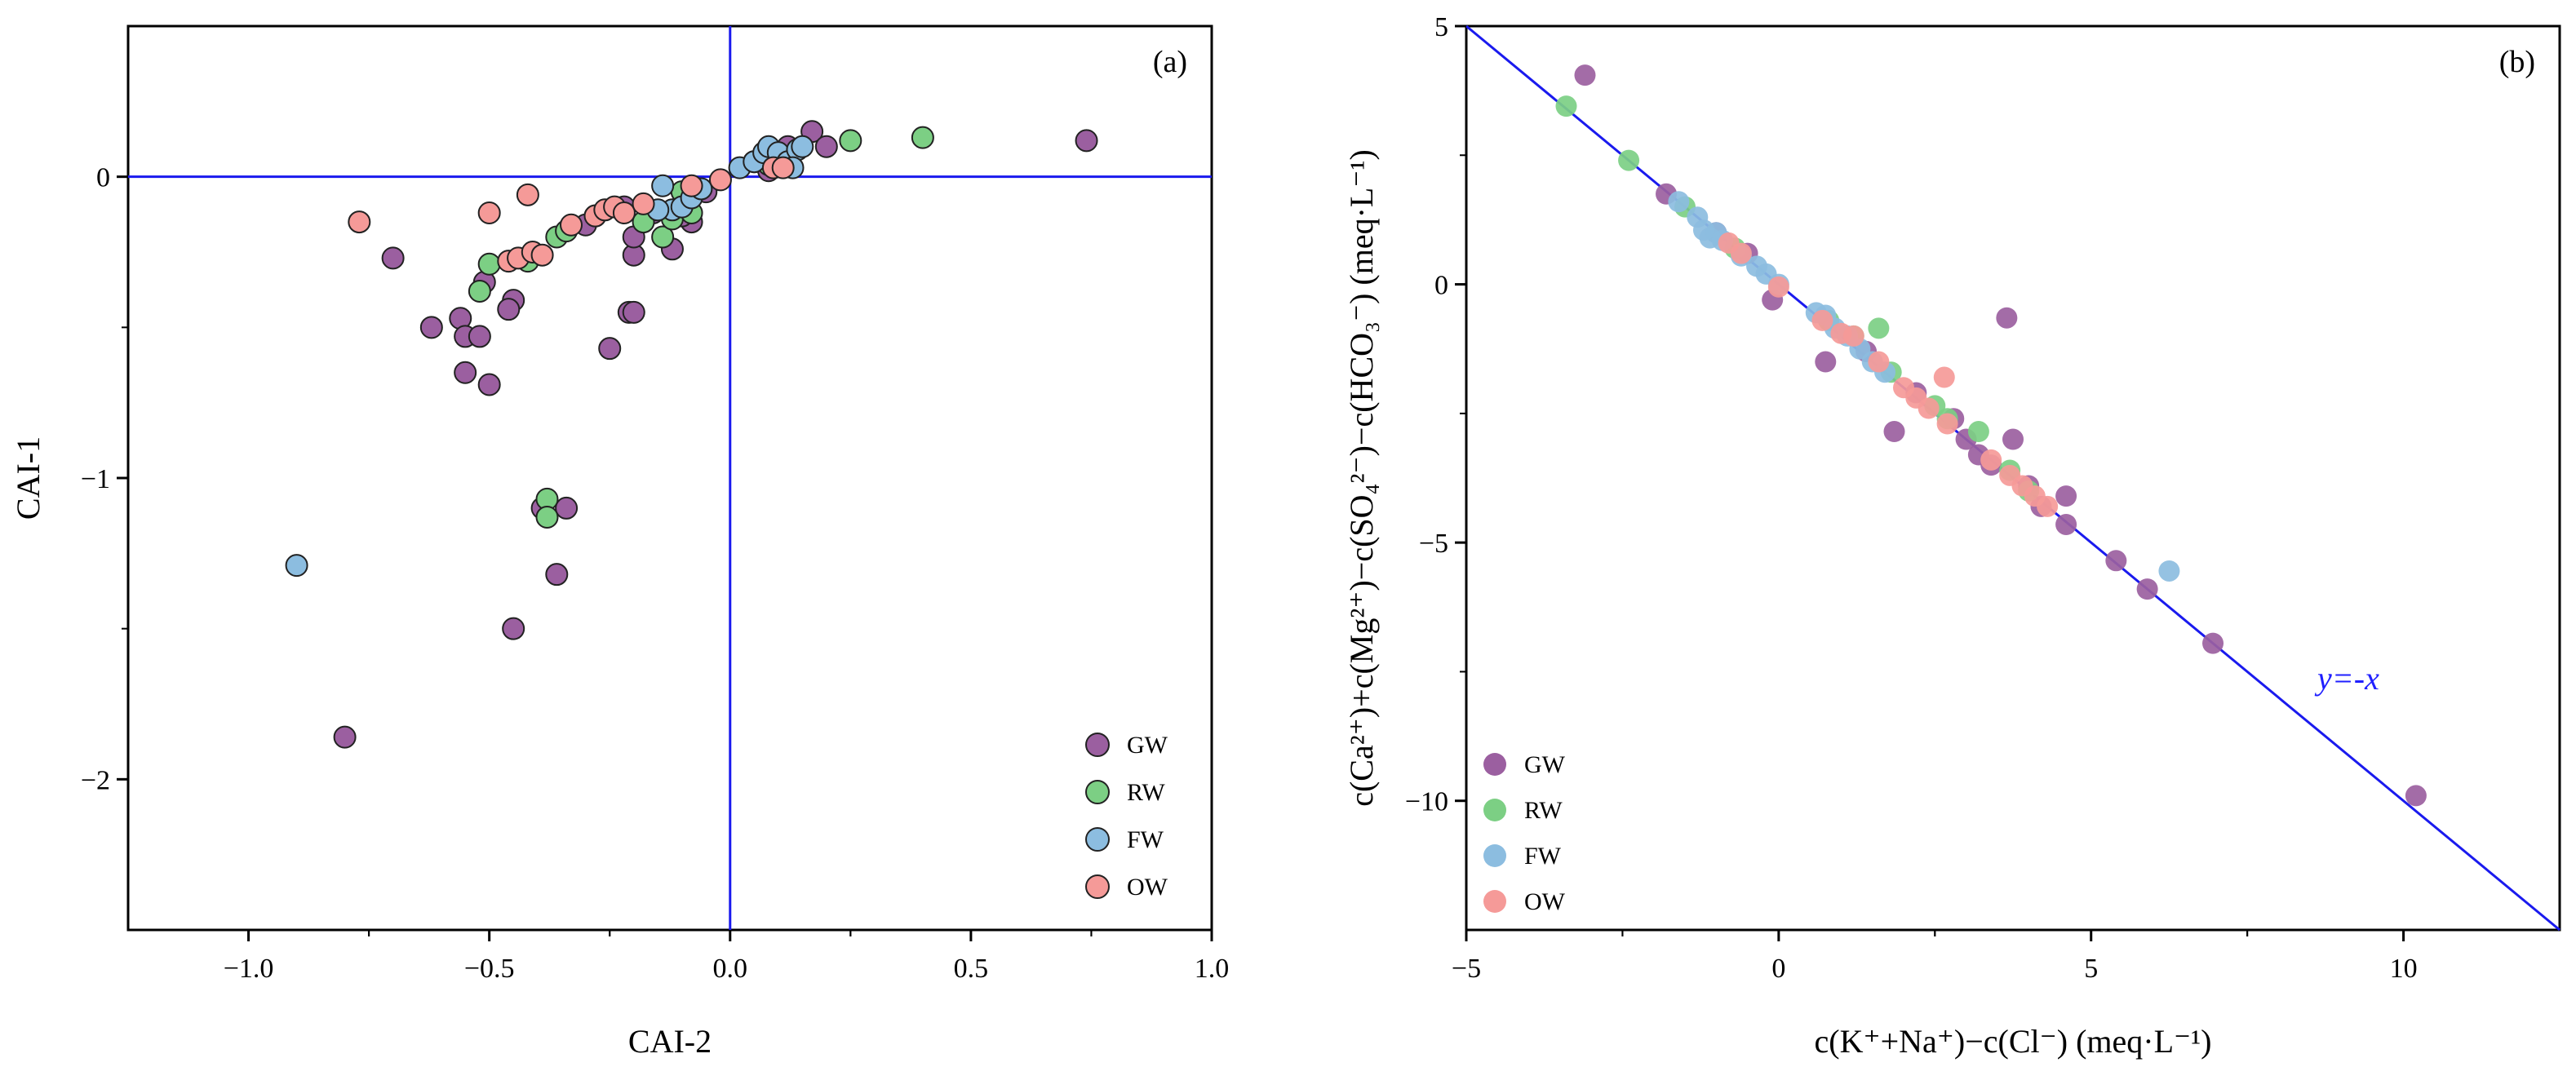 Image resolution: width=2576 pixels, height=1089 pixels. What do you see at coordinates (2091, 969) in the screenshot?
I see `panel-b-x-tick-label: 5` at bounding box center [2091, 969].